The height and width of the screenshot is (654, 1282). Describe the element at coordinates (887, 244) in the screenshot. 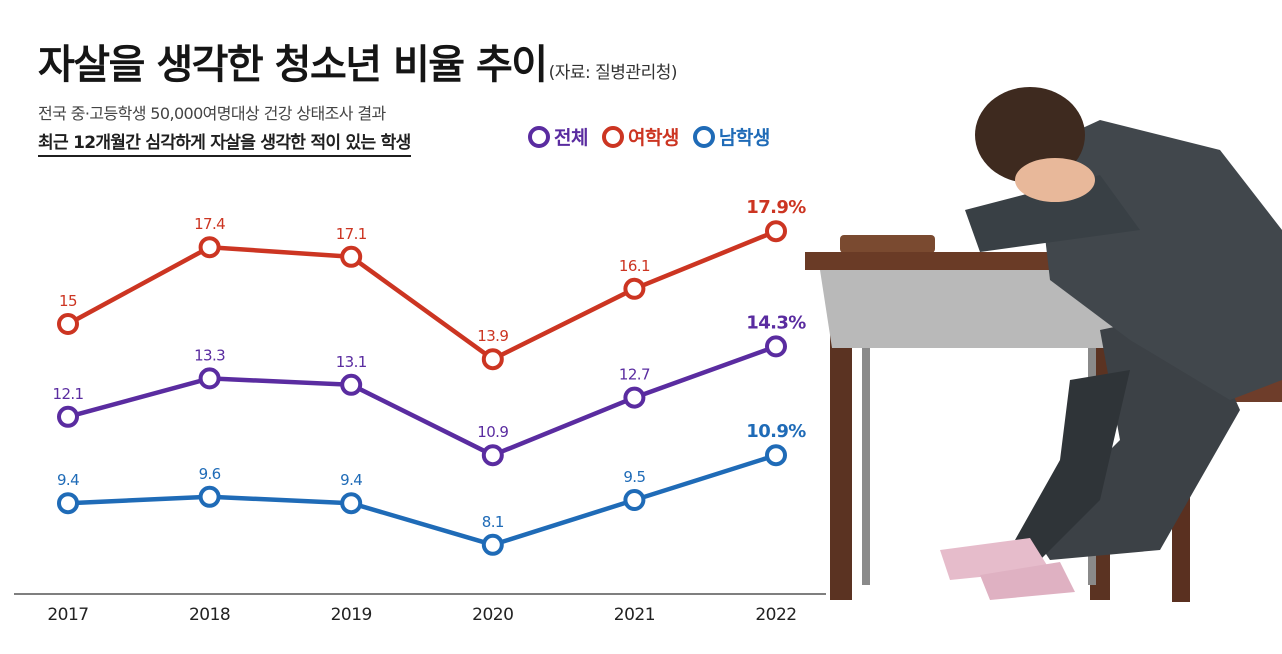

I see `book-icon` at that location.